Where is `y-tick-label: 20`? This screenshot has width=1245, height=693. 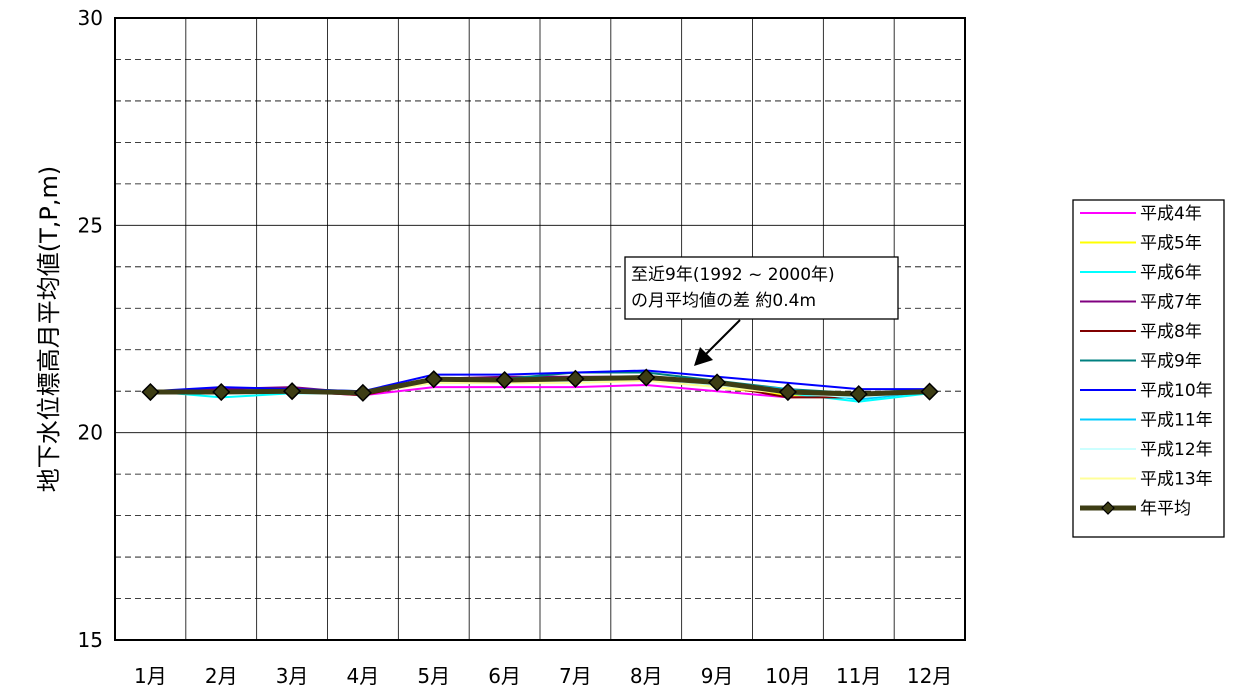 y-tick-label: 20 is located at coordinates (90, 433).